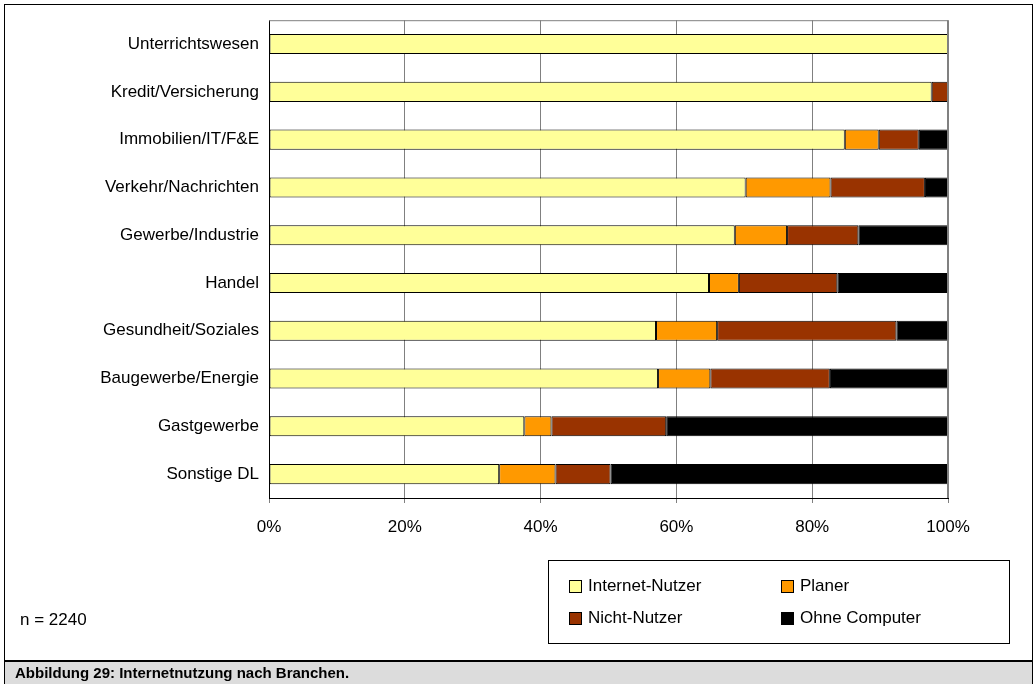 The height and width of the screenshot is (684, 1036). What do you see at coordinates (540, 526) in the screenshot?
I see `x-tick-label: 40%` at bounding box center [540, 526].